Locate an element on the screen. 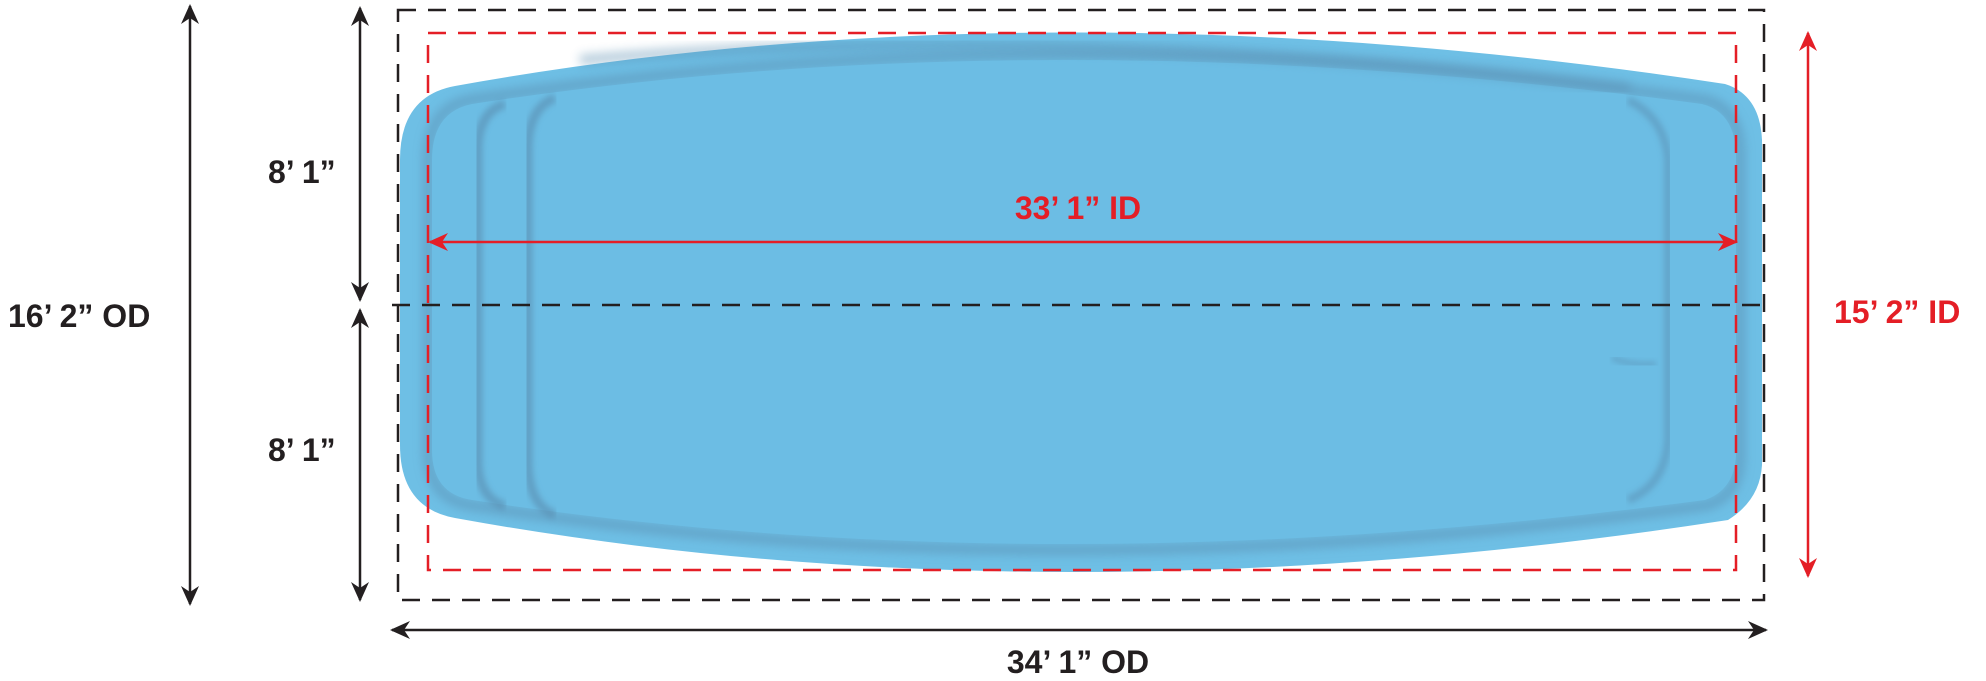 This screenshot has width=1986, height=681. inner-length-label: 33’ 1” ID is located at coordinates (1078, 208).